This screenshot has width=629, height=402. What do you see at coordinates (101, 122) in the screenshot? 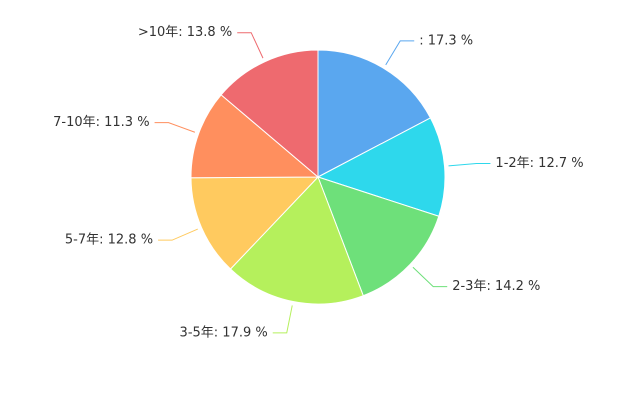
I see `slice-label: 7-10年: 11.3 %` at bounding box center [101, 122].